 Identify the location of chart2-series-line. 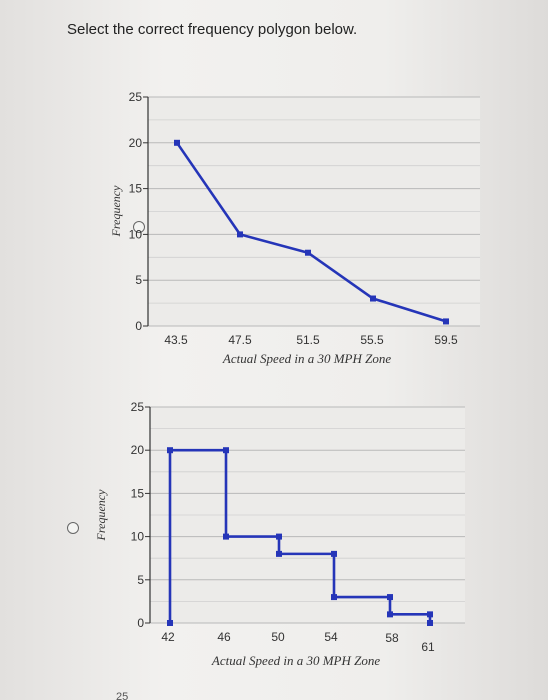
(300, 535).